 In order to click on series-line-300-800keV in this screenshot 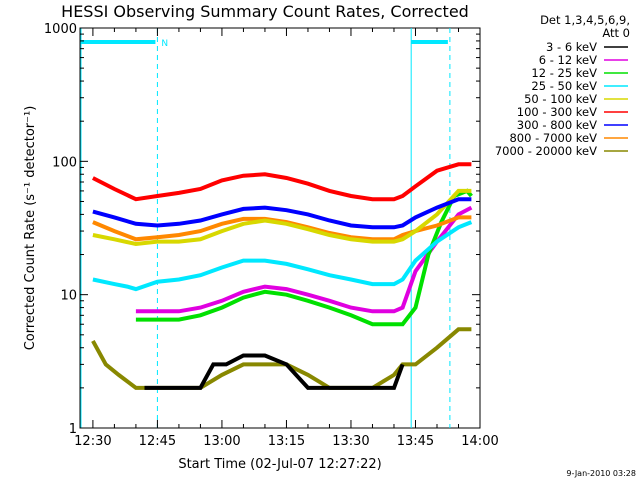, I will do `click(282, 213)`.